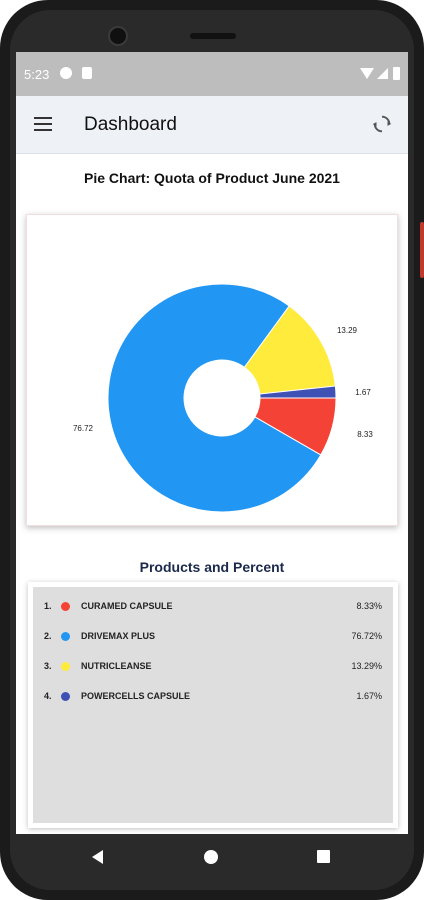 This screenshot has height=900, width=424. What do you see at coordinates (363, 392) in the screenshot?
I see `slice-value-label: 1.67` at bounding box center [363, 392].